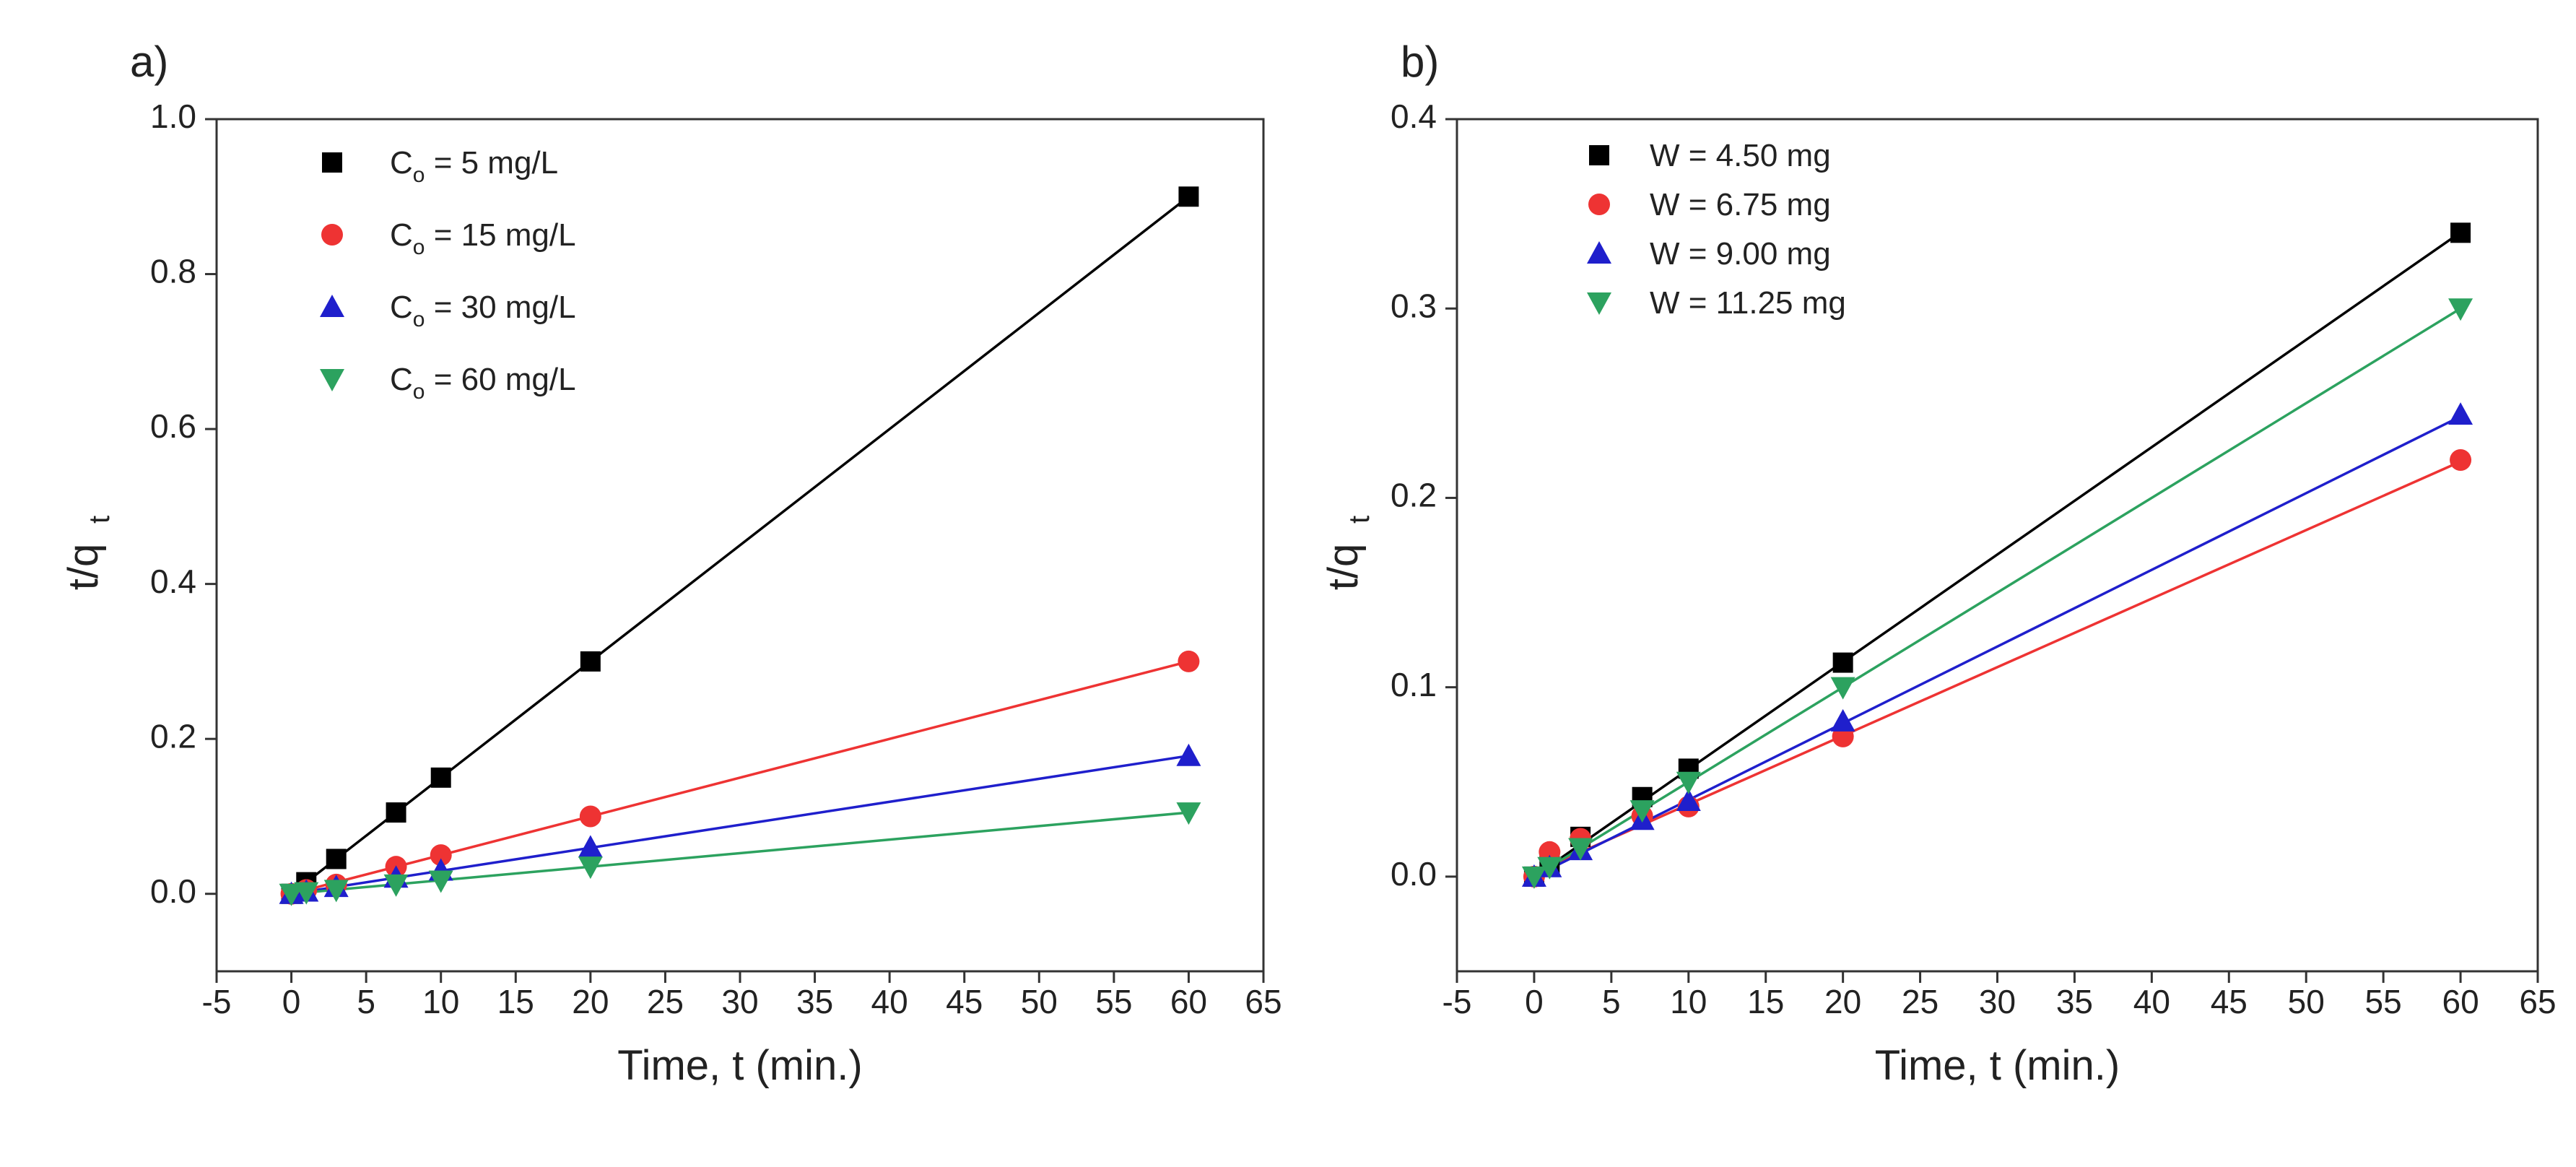 Image resolution: width=2576 pixels, height=1167 pixels. I want to click on panel-a-x-tick-label: 65, so click(1263, 1002).